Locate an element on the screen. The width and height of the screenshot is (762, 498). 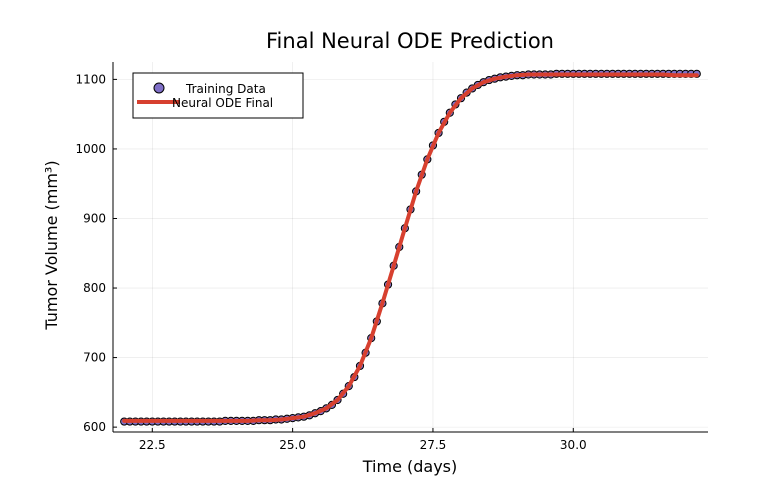
chart-title: Final Neural ODE Prediction is located at coordinates (410, 41).